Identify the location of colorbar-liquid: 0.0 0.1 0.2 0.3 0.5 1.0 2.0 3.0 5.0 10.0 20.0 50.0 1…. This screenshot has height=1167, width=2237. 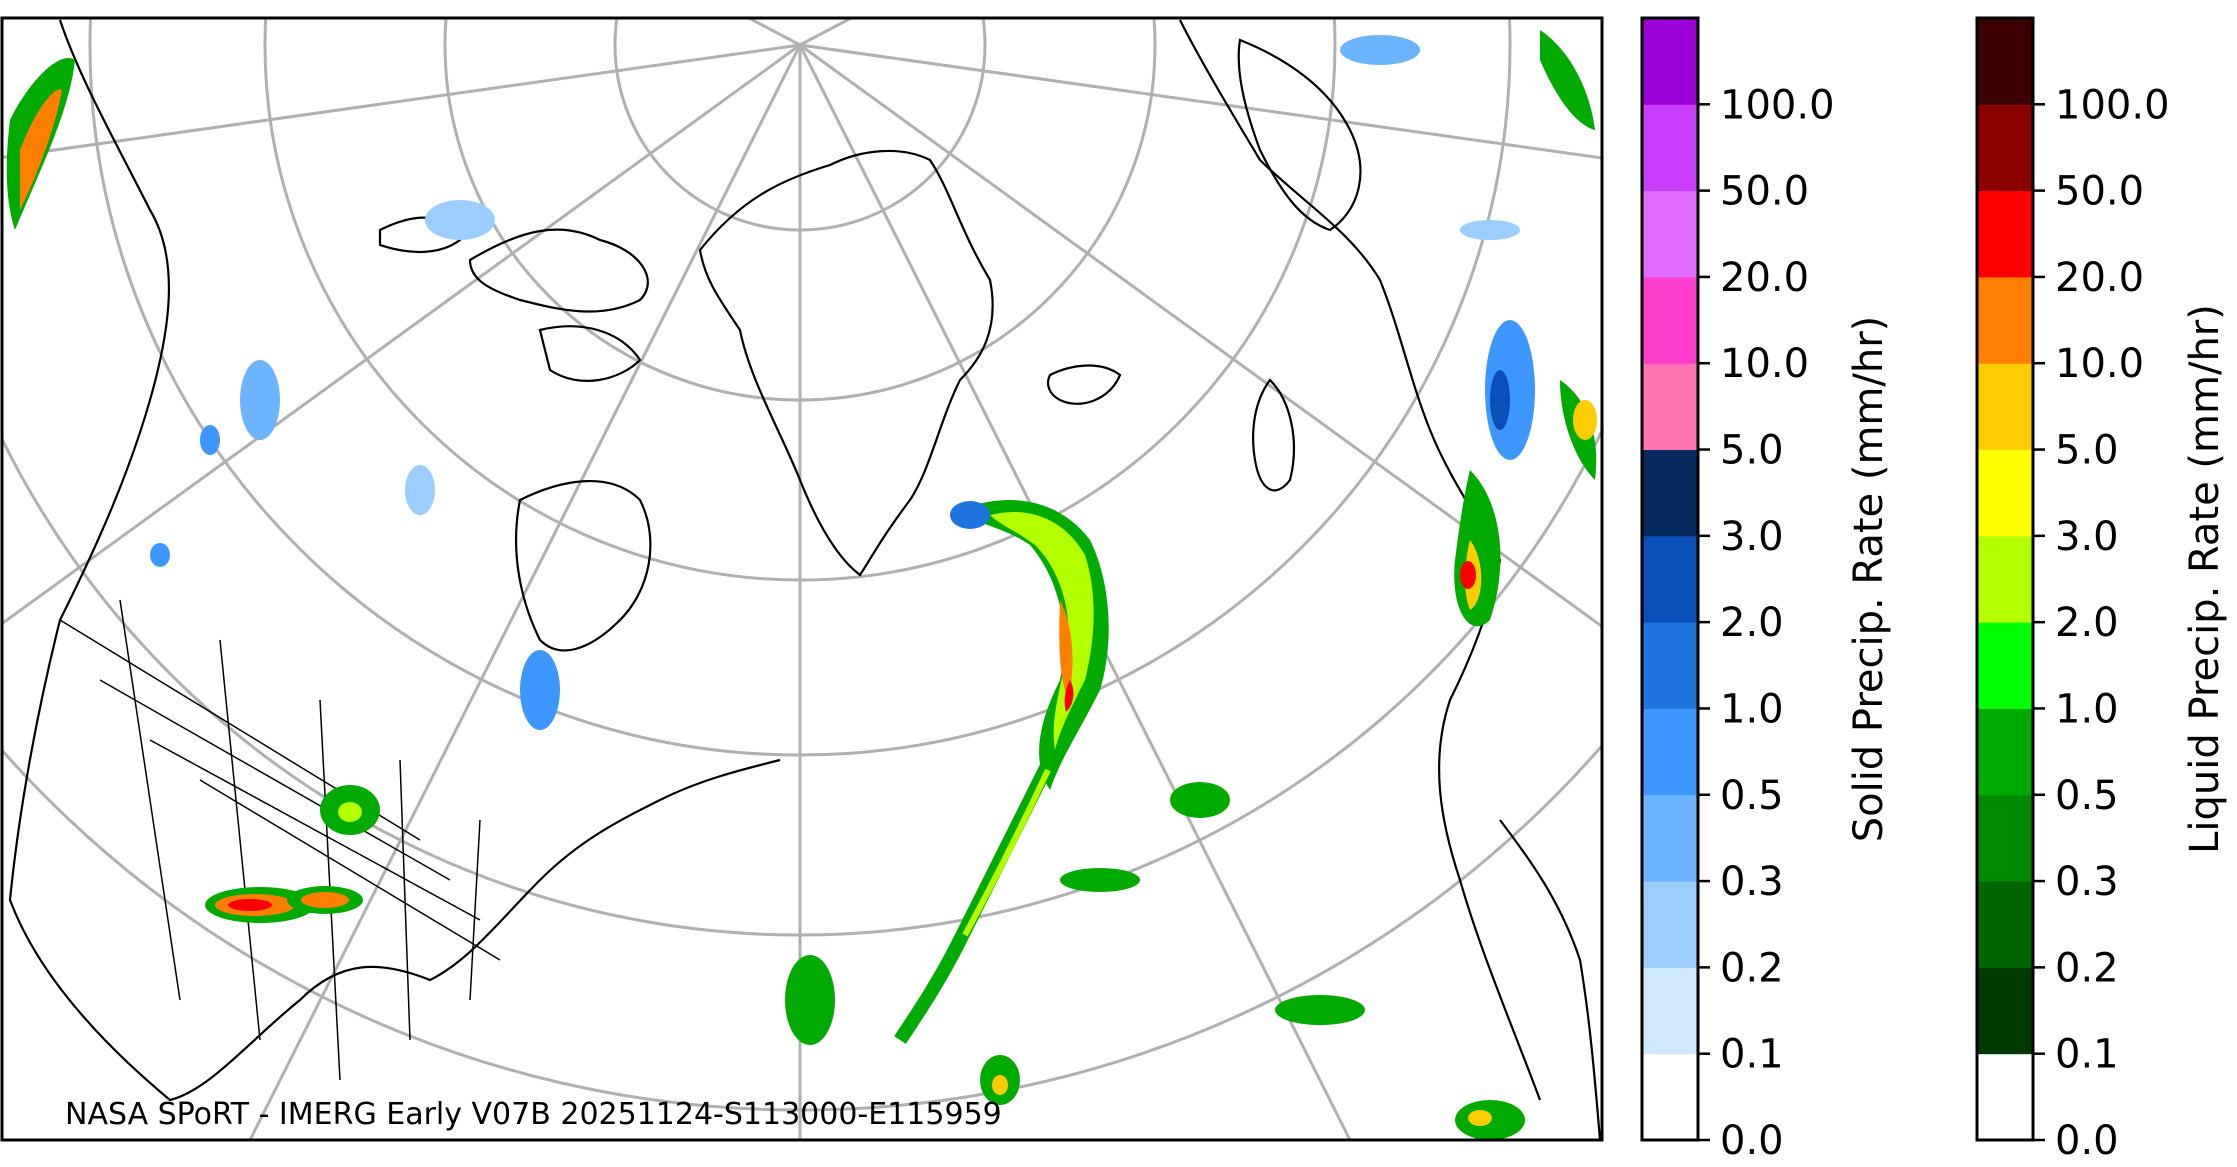
(2101, 590).